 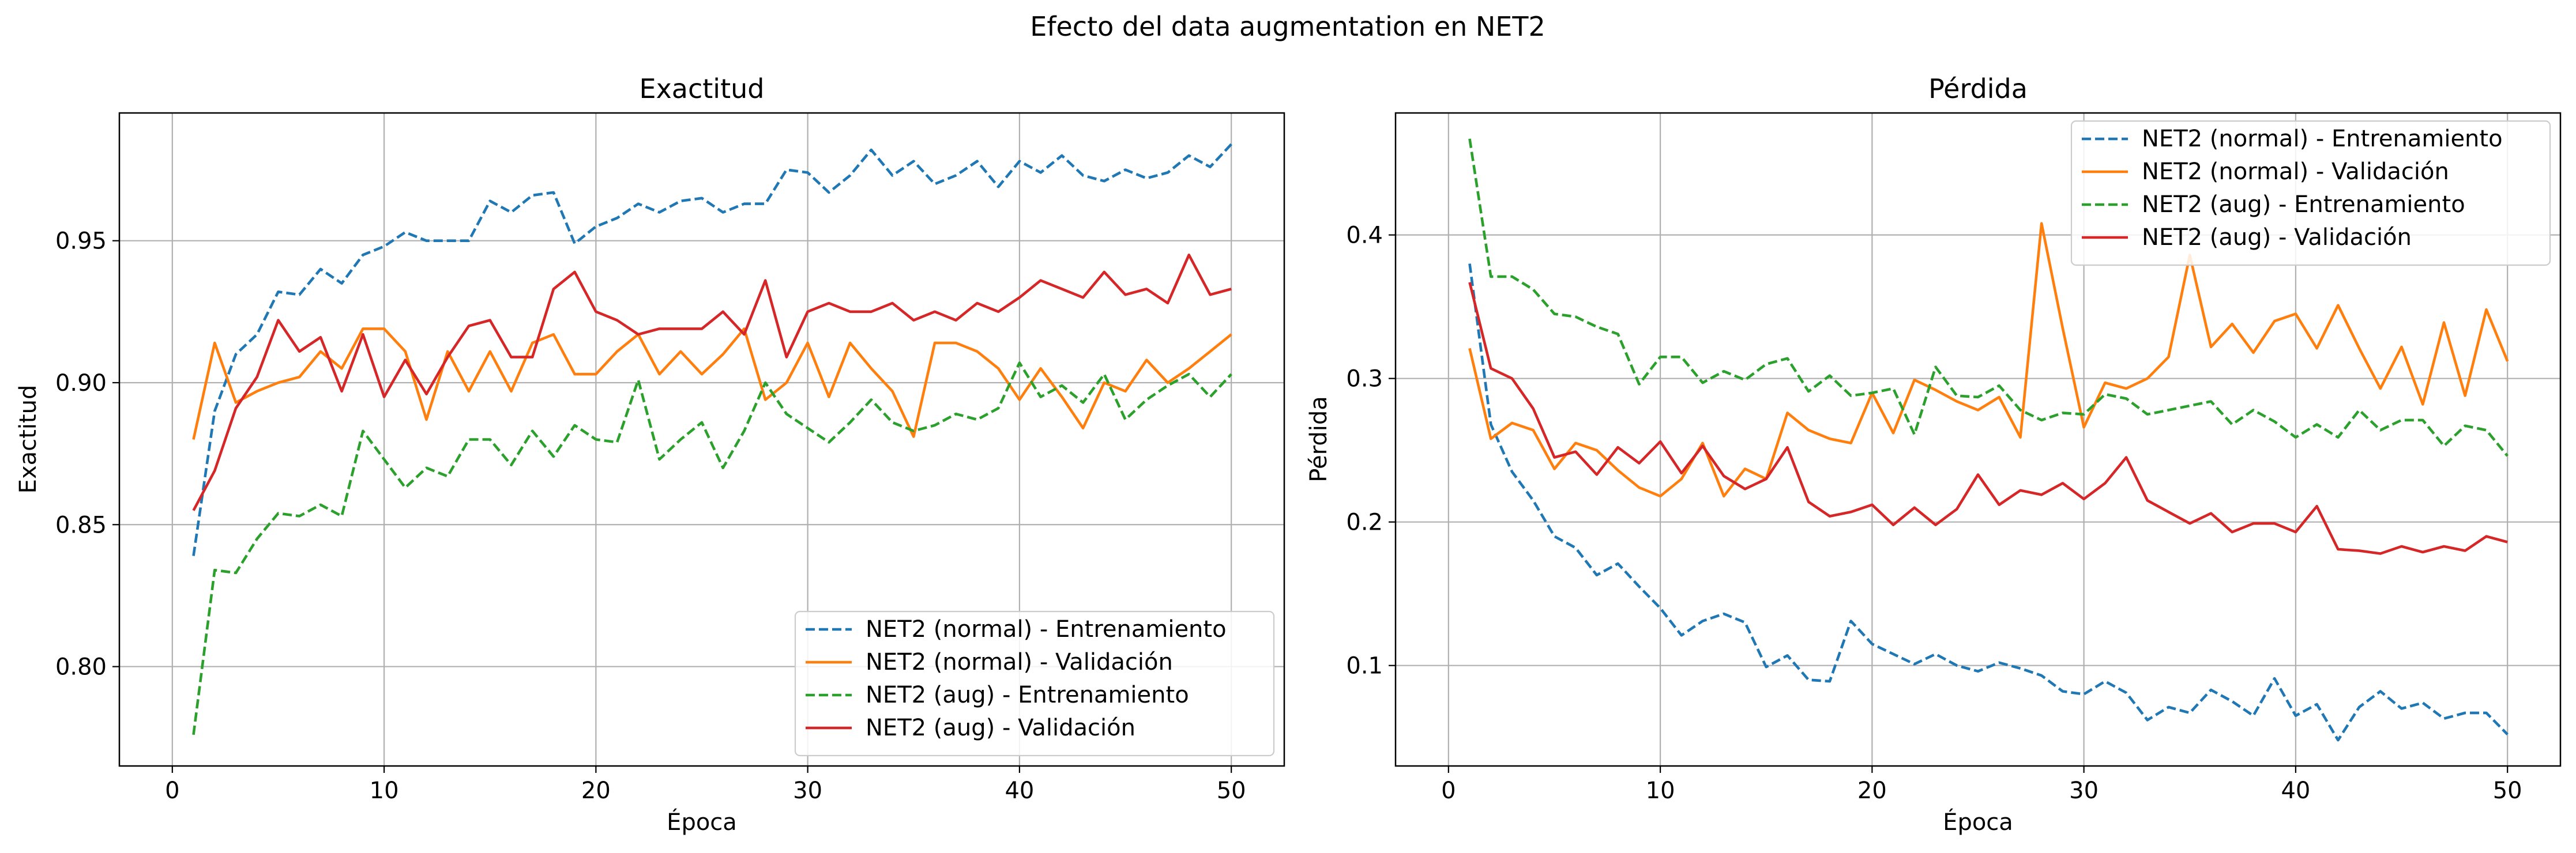 What do you see at coordinates (807, 791) in the screenshot?
I see `accuracy-x-tick-label: 30` at bounding box center [807, 791].